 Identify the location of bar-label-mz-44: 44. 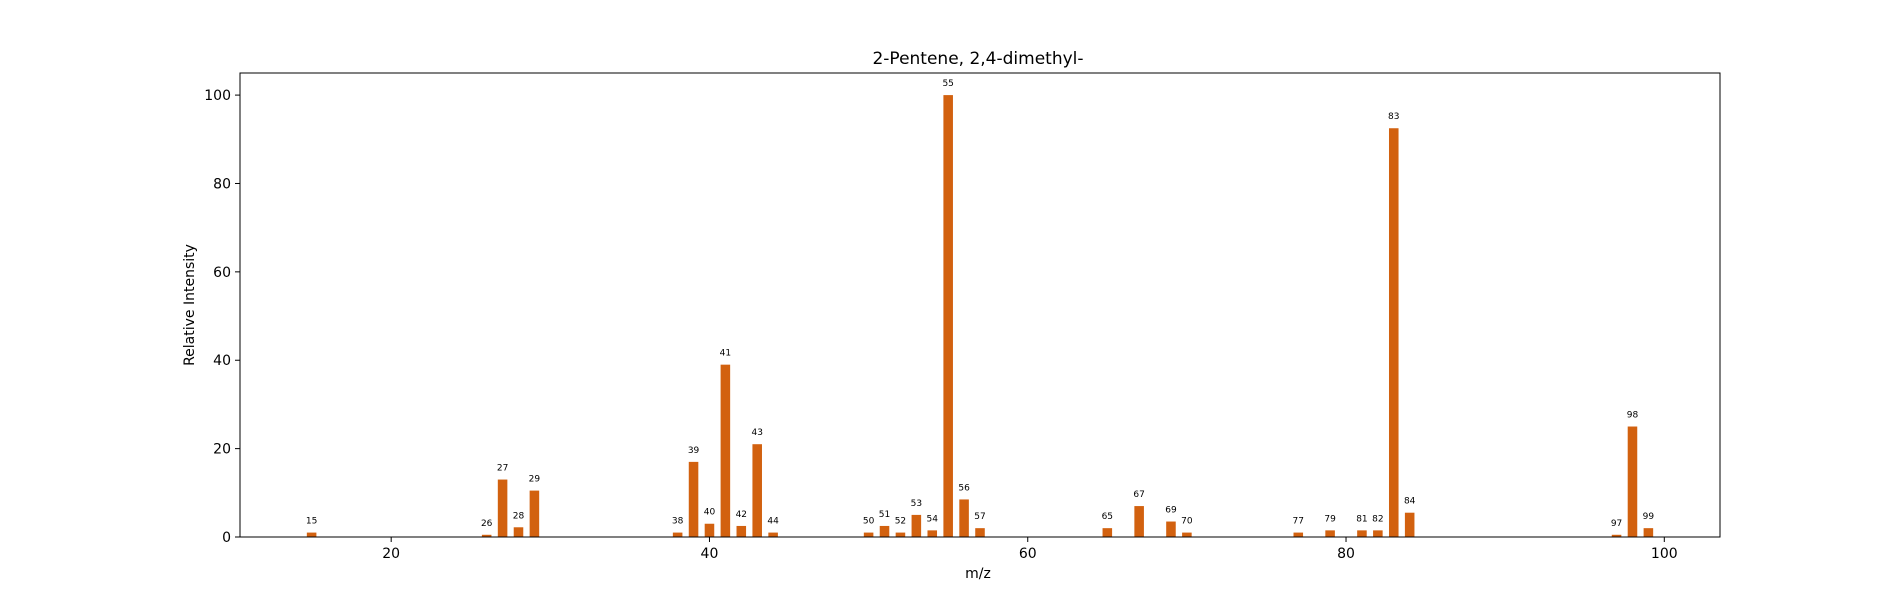
(773, 522).